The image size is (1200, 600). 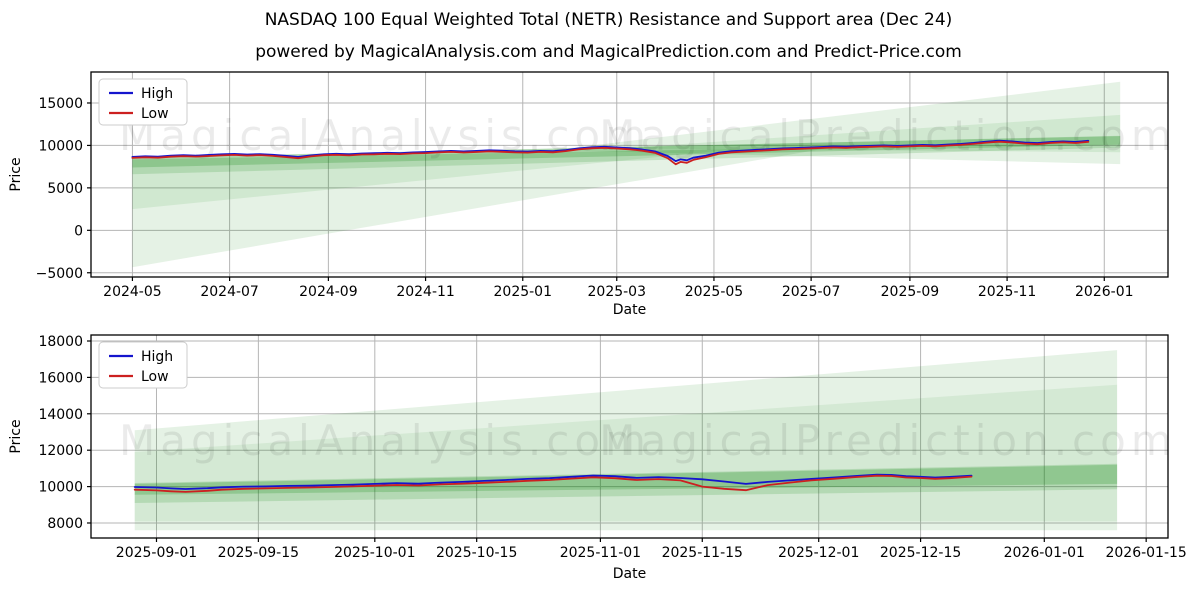 I want to click on support-band-medium-area, so click(x=626, y=483).